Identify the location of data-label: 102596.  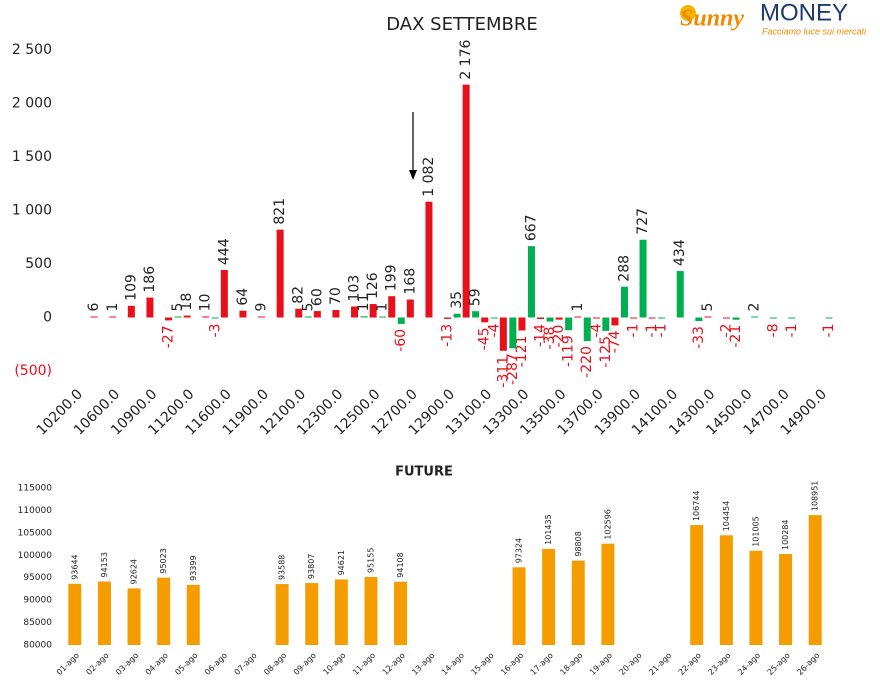
(607, 524).